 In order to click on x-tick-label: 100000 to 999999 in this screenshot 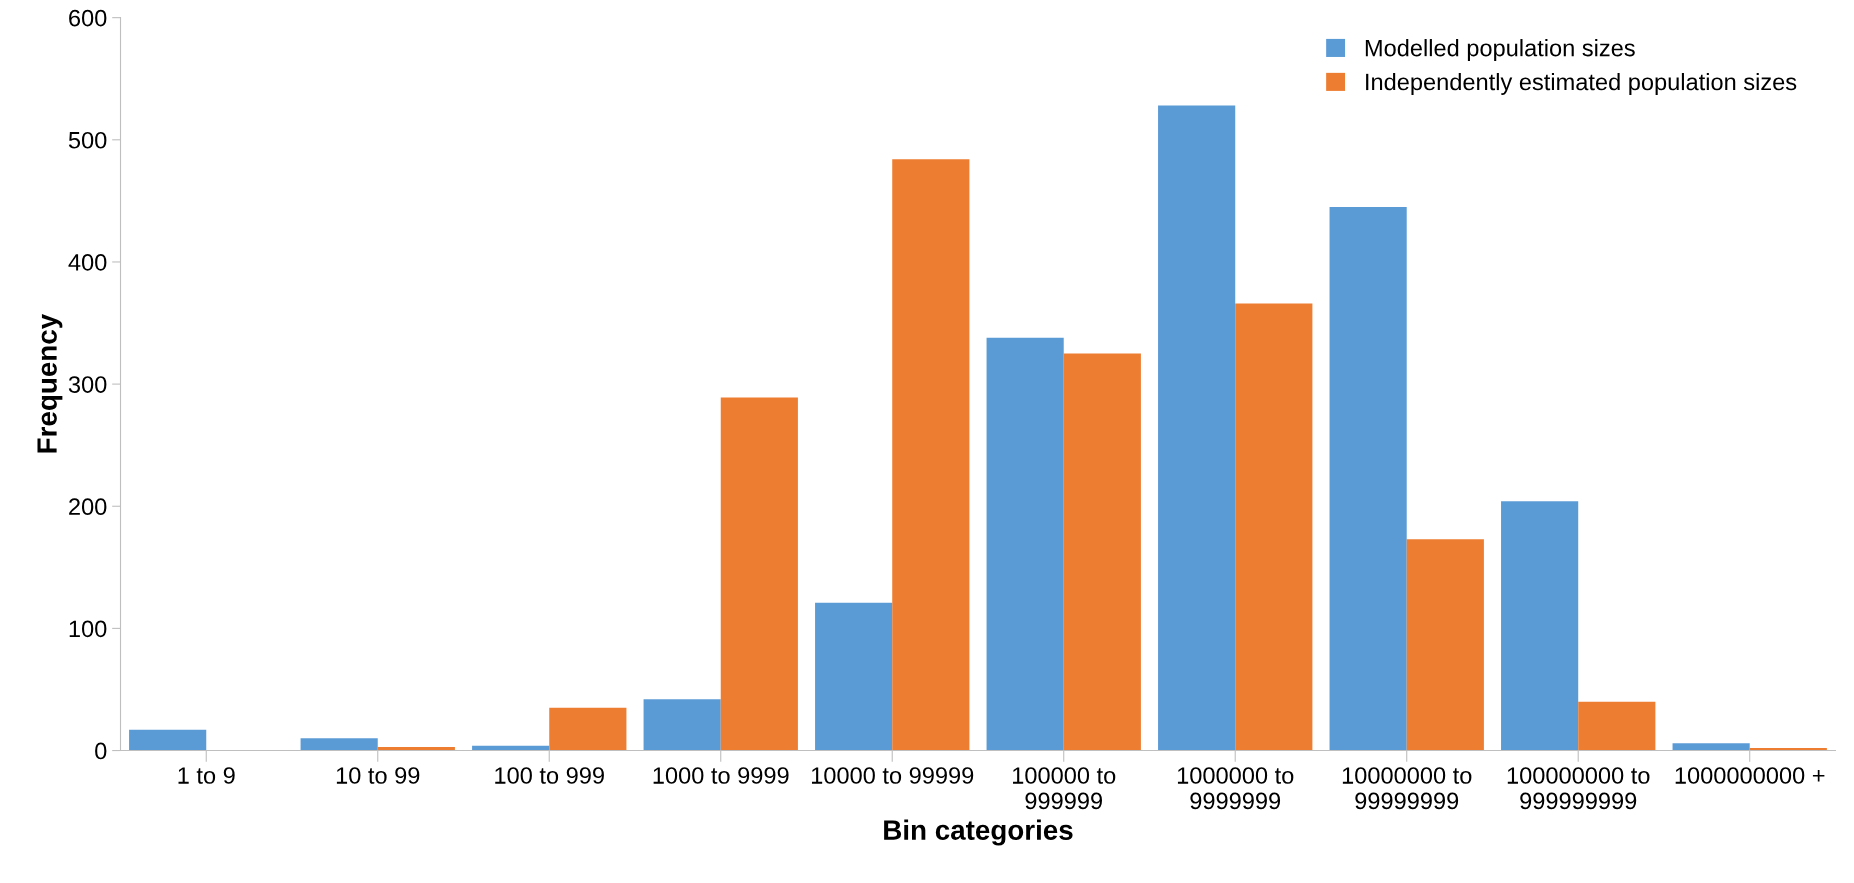, I will do `click(1064, 788)`.